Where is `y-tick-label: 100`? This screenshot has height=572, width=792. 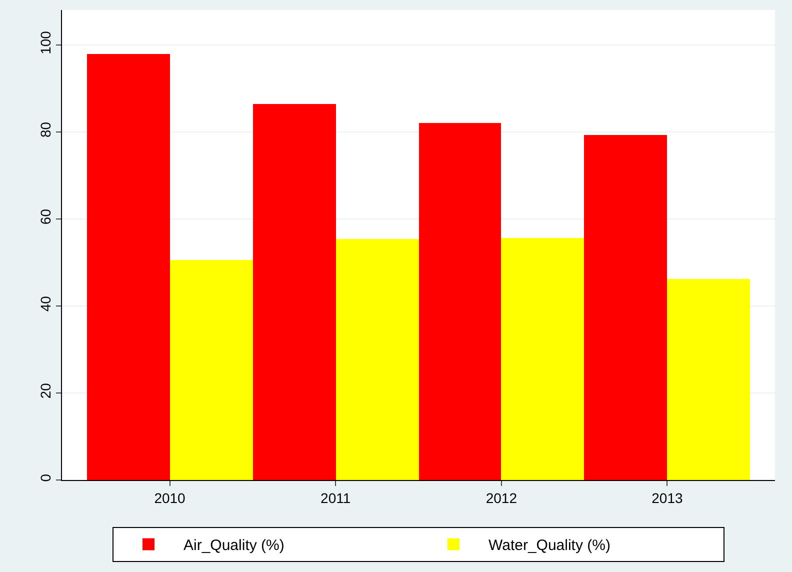
y-tick-label: 100 is located at coordinates (45, 42).